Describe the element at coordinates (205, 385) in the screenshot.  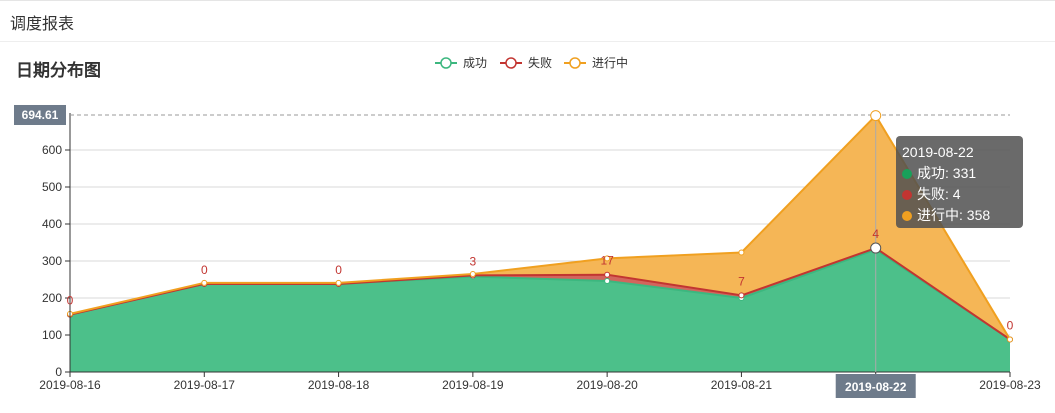
I see `x-tick-label: 2019-08-17` at that location.